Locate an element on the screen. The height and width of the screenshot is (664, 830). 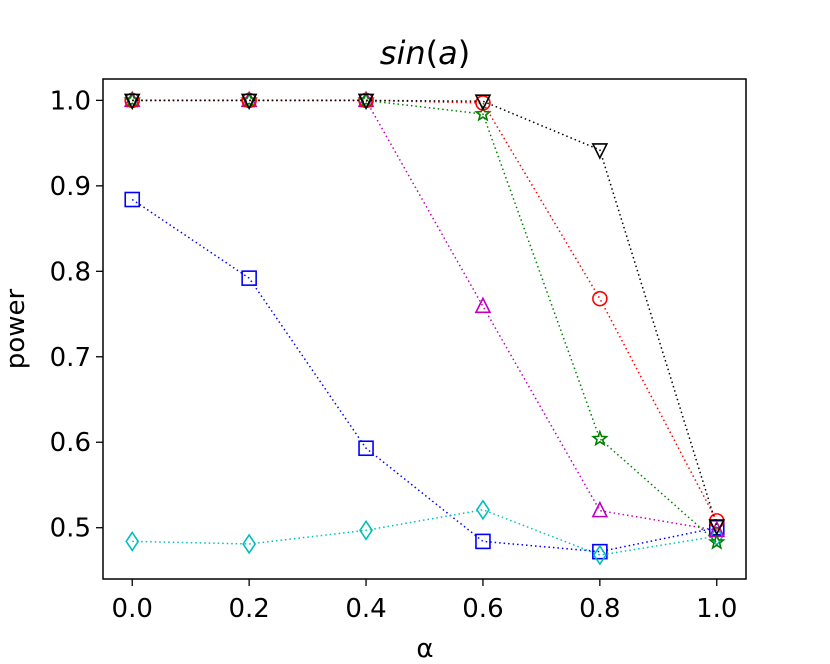
data-point-circle is located at coordinates (600, 298).